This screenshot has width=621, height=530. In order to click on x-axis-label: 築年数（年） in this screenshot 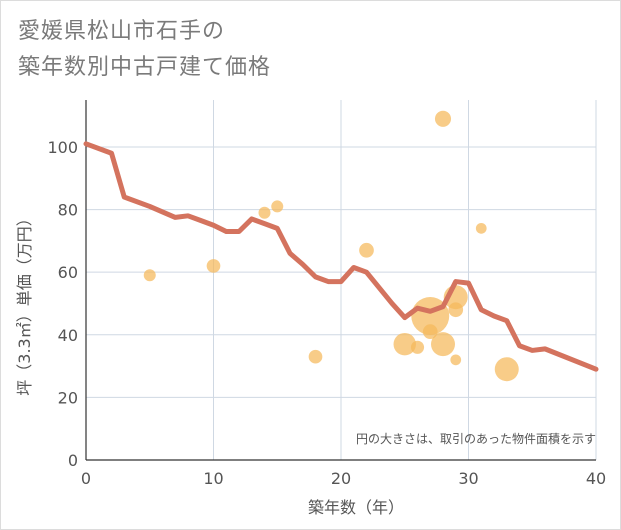, I will do `click(356, 507)`.